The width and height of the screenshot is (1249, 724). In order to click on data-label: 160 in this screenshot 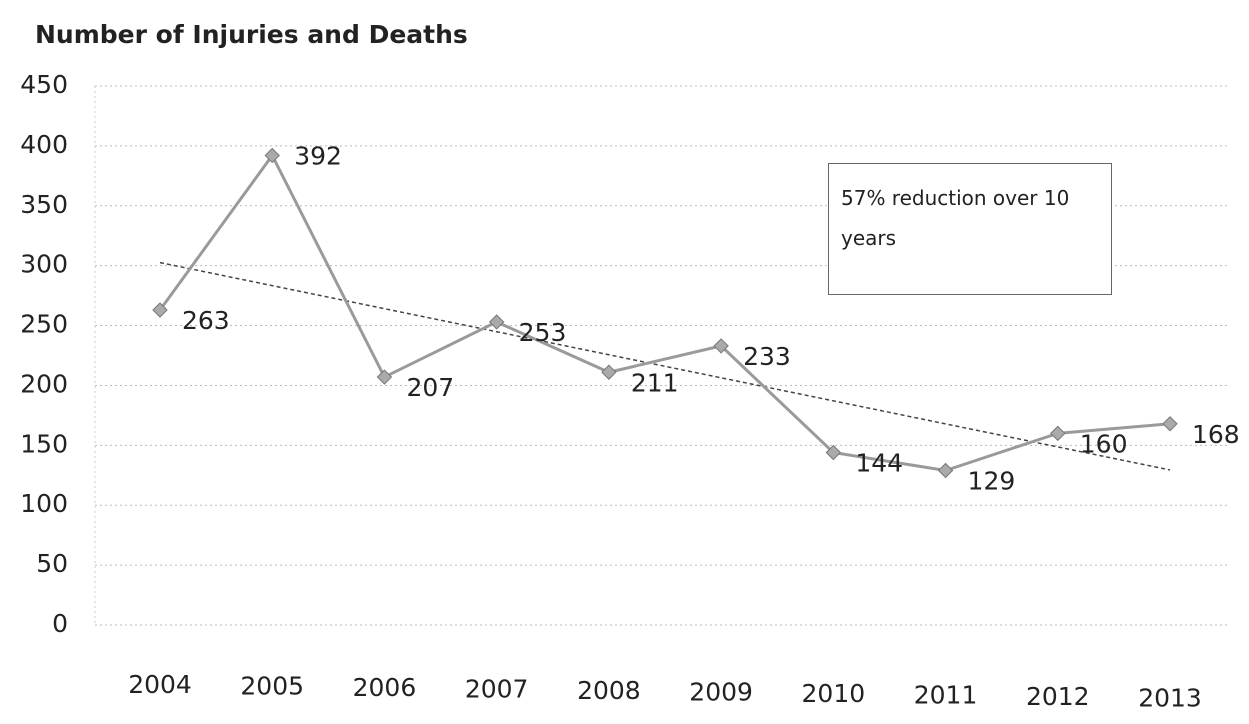, I will do `click(1104, 443)`.